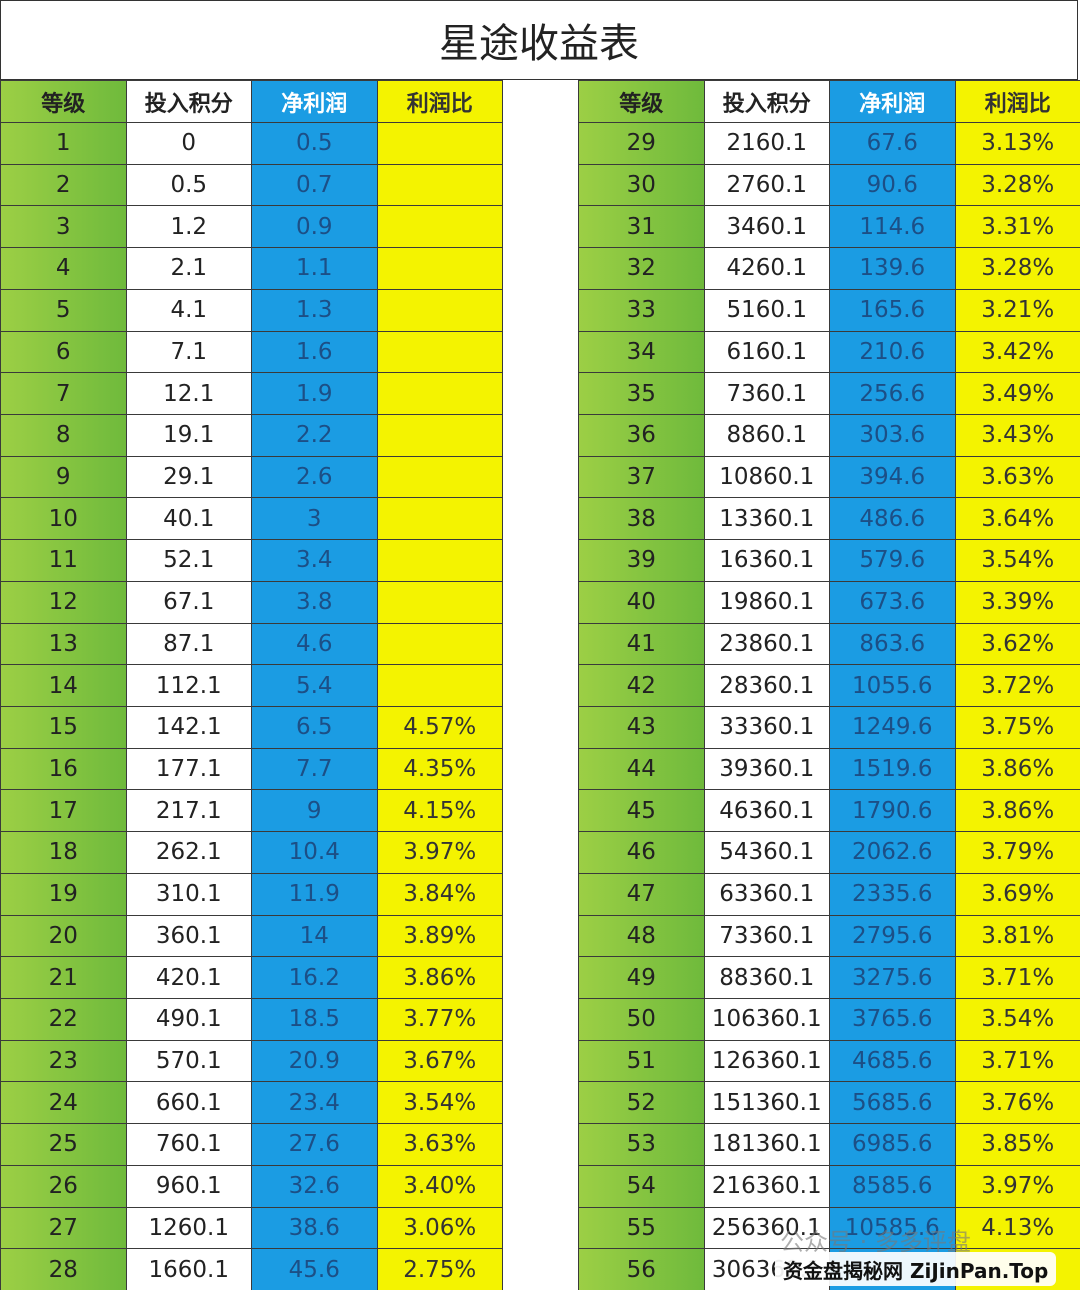 The image size is (1080, 1290). I want to click on table-cell: 490.1, so click(188, 1019).